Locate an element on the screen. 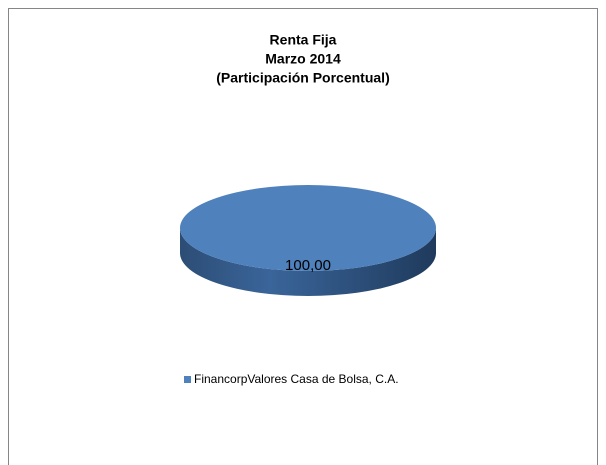 The image size is (606, 465). legend-swatch is located at coordinates (187, 379).